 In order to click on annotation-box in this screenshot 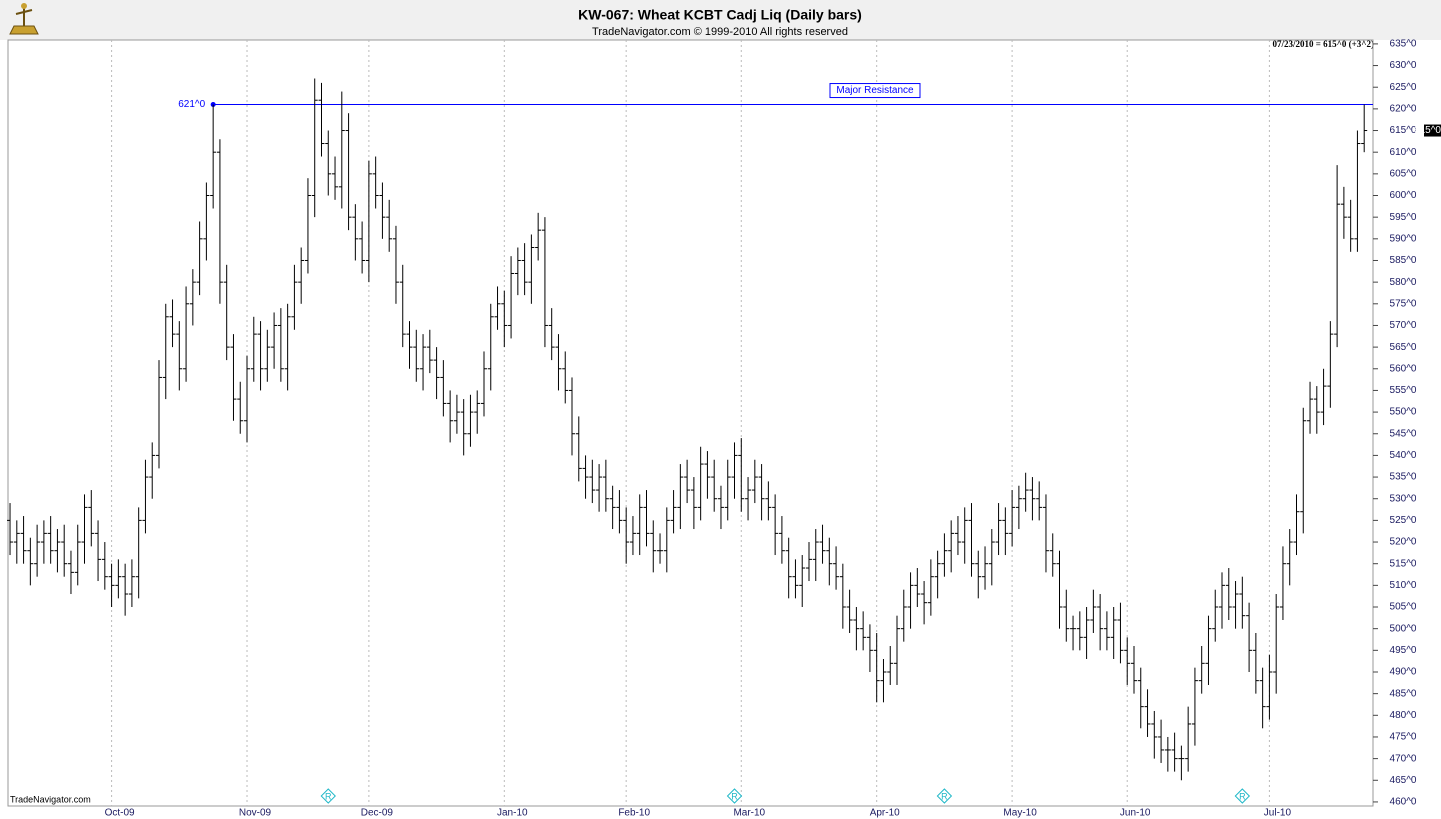, I will do `click(875, 91)`.